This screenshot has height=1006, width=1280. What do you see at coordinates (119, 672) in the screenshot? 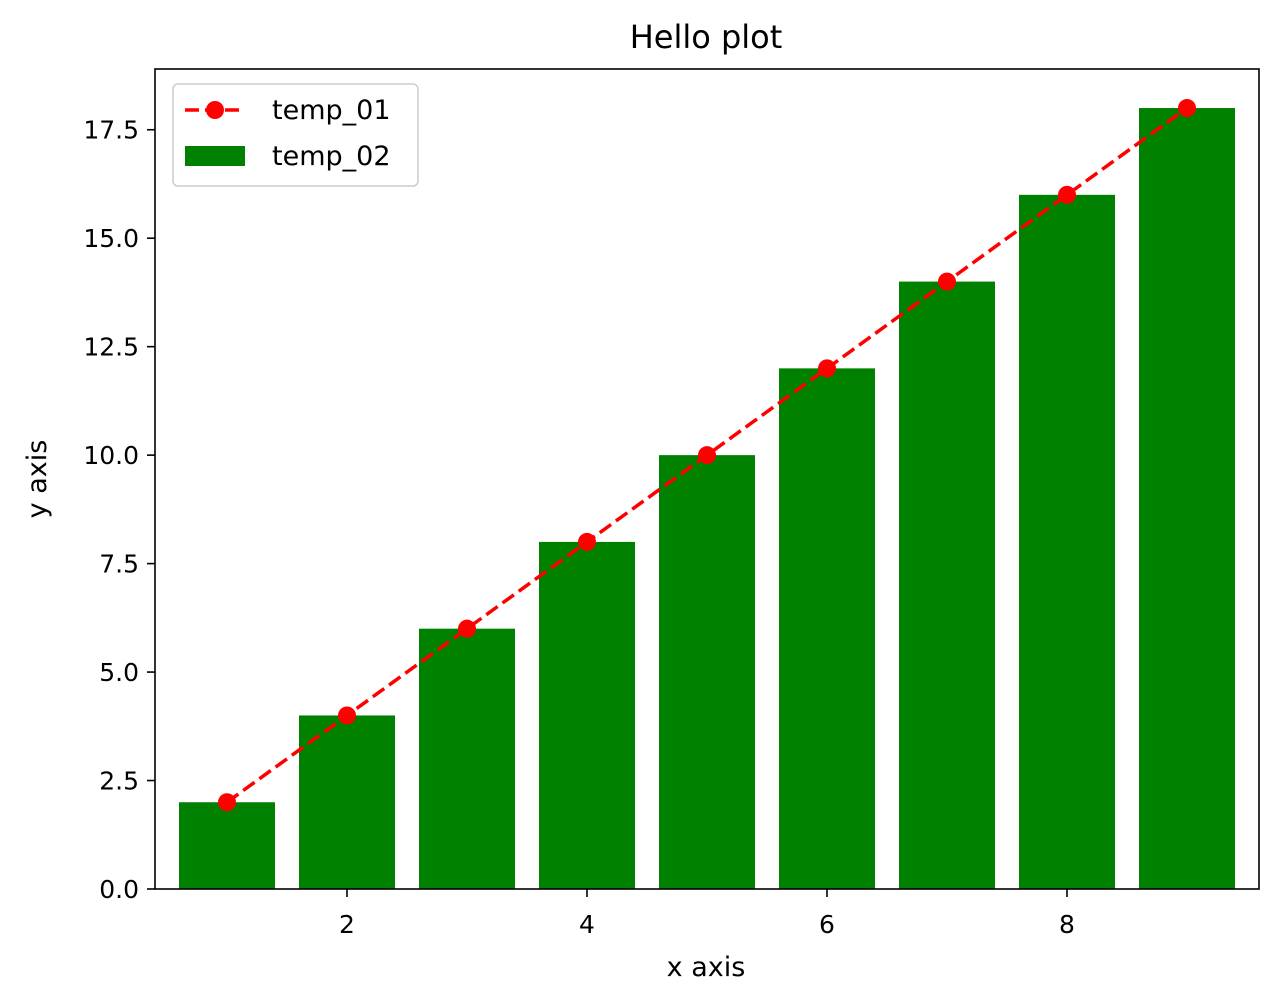
I see `y-tick-label: 5.0` at bounding box center [119, 672].